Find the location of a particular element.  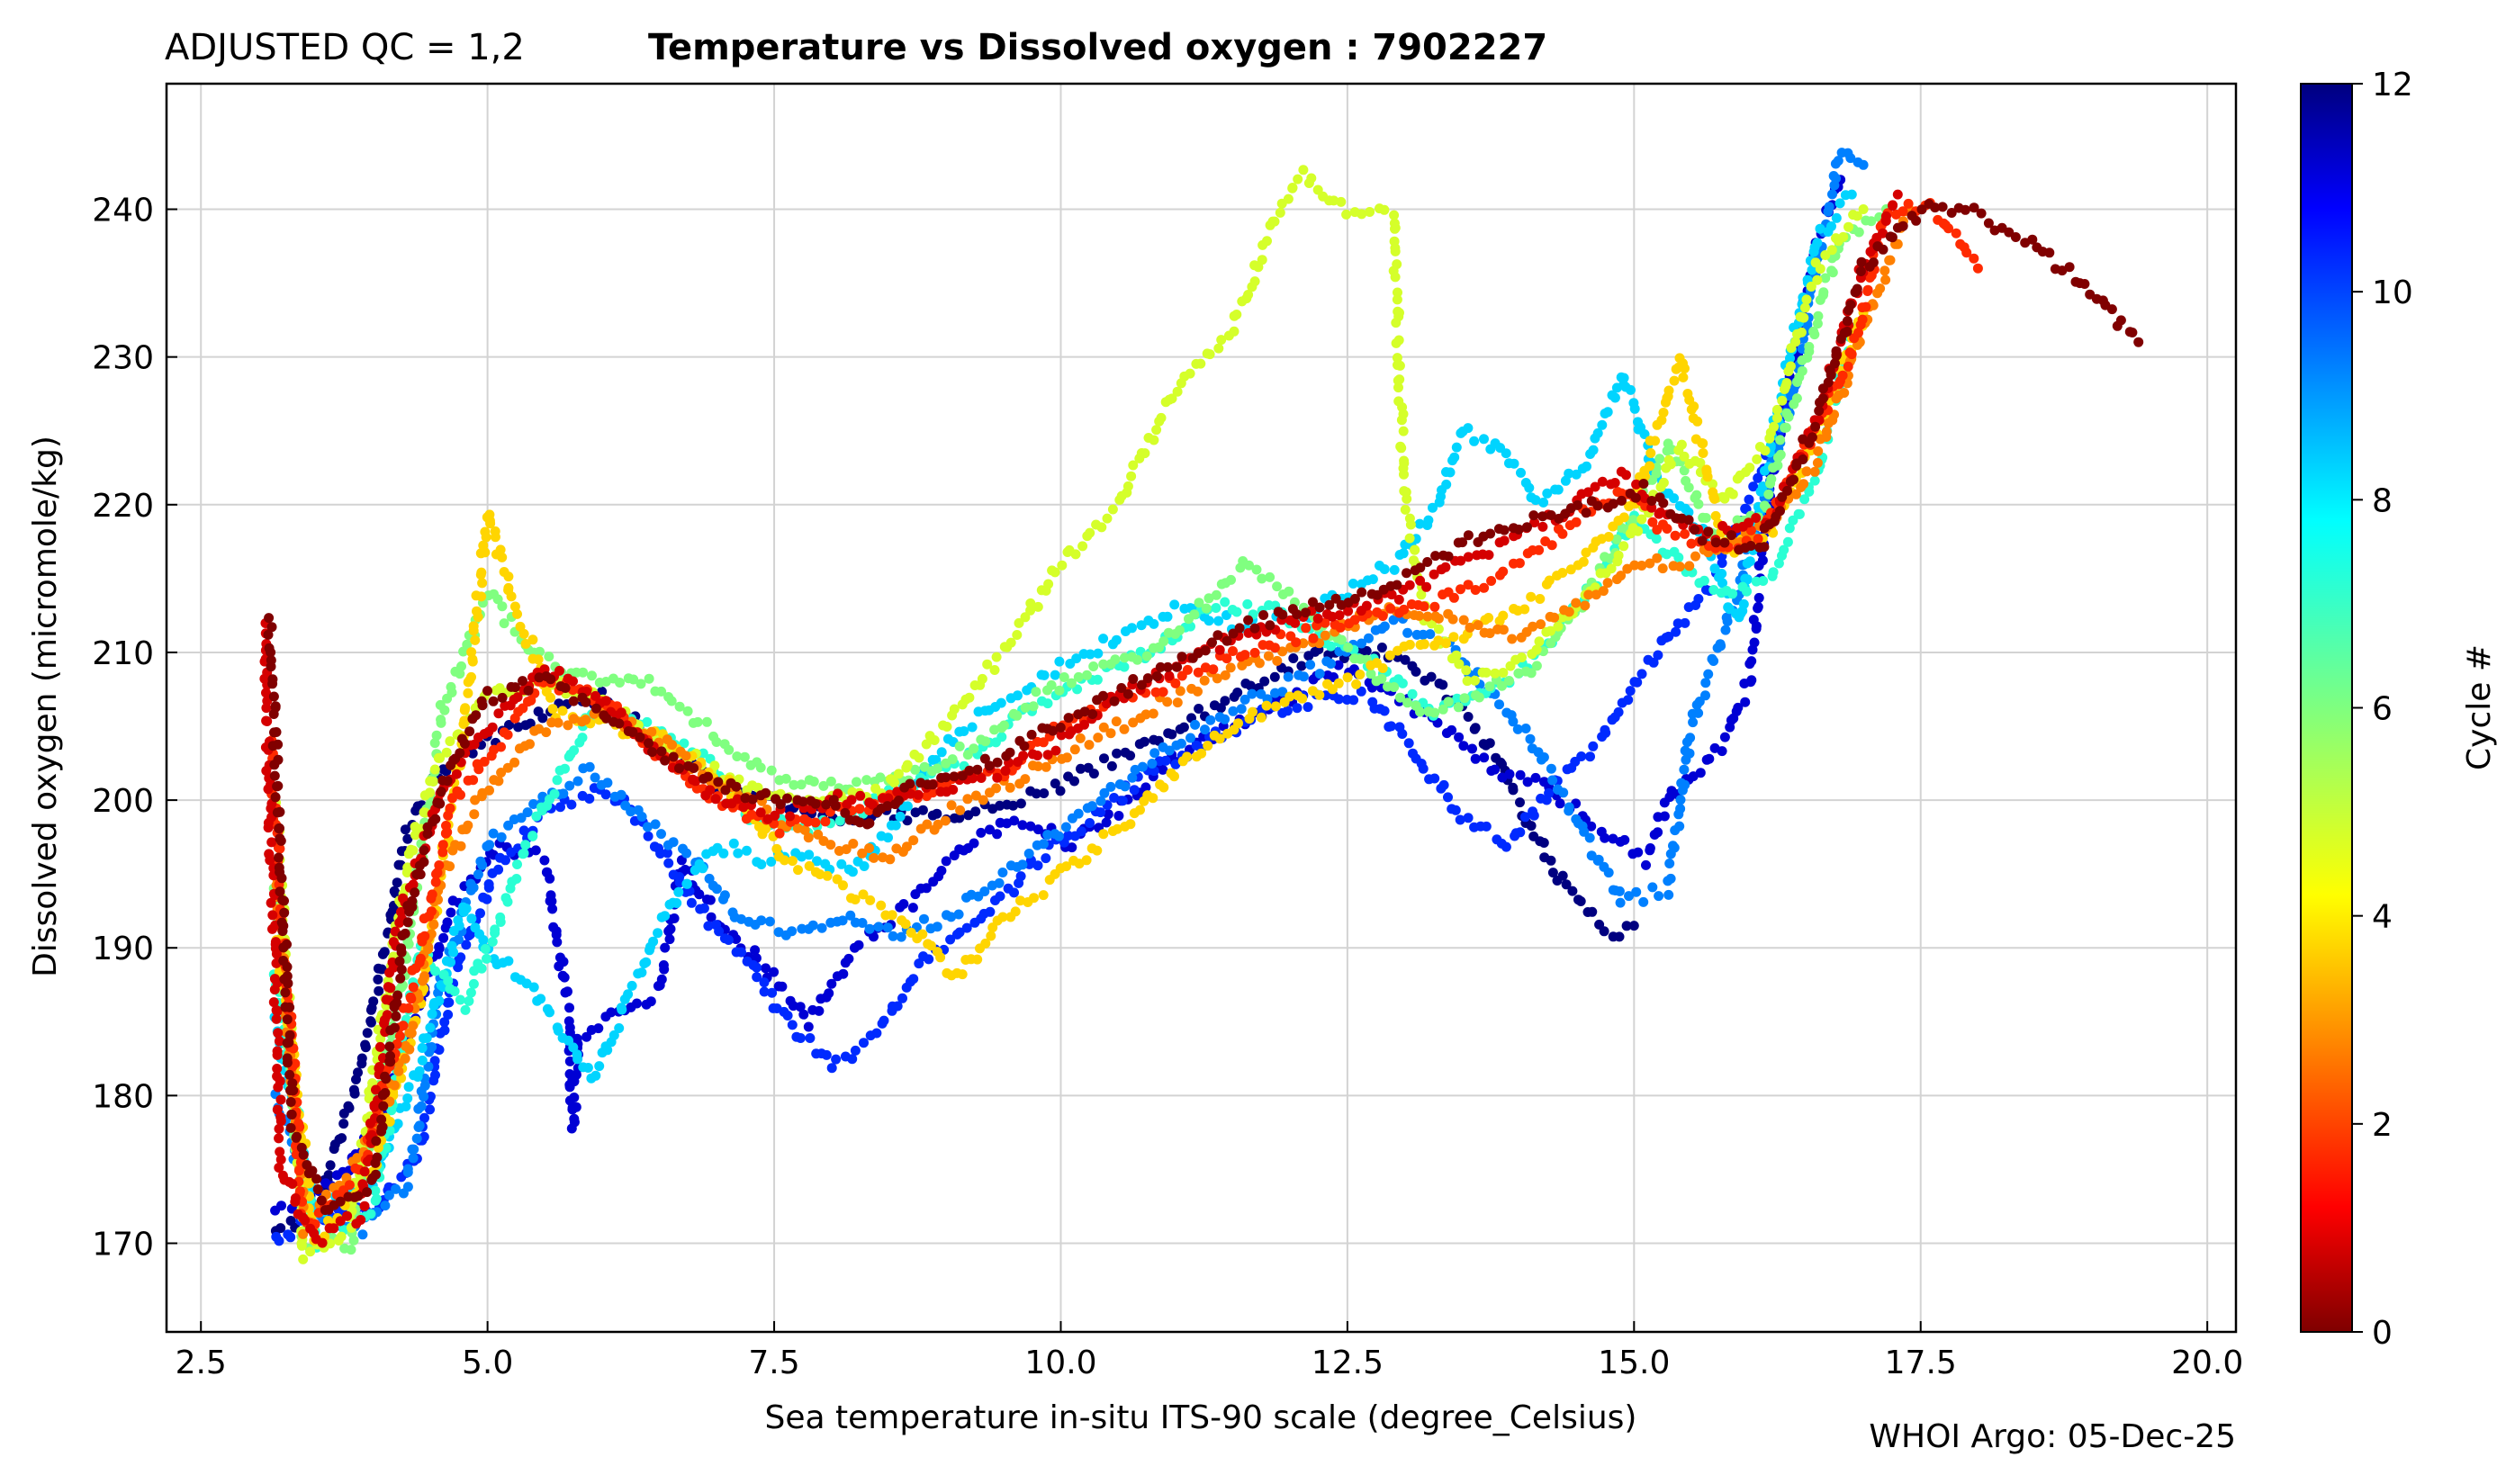

y-tick-label: 180 is located at coordinates (123, 1097).